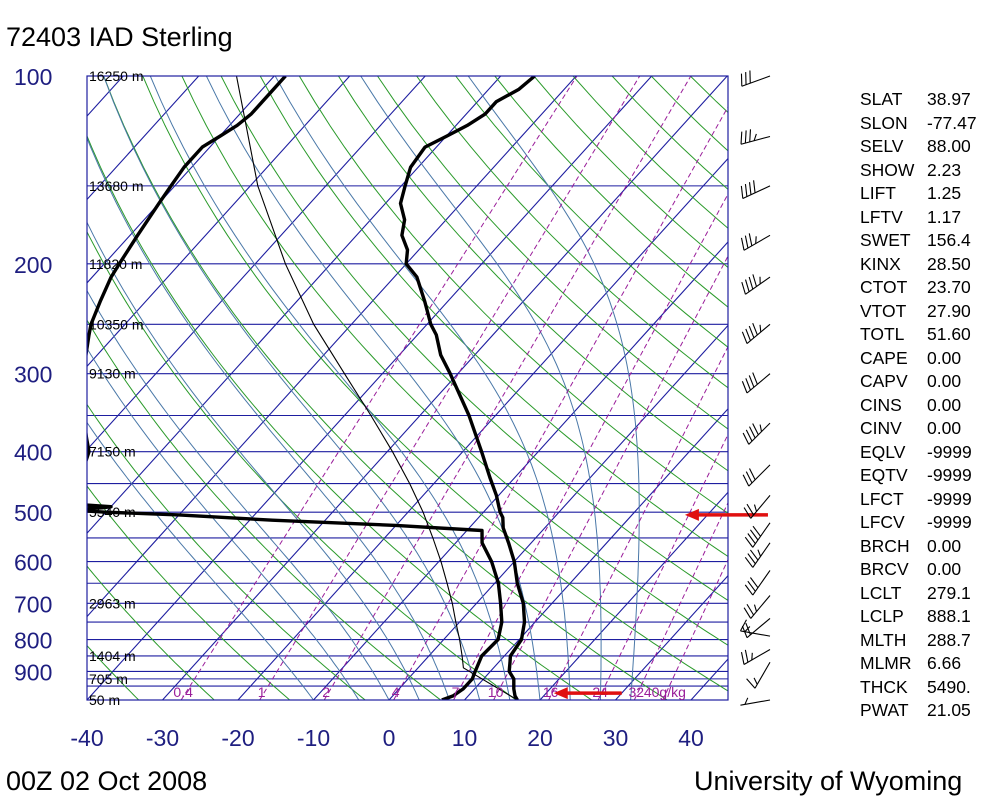  I want to click on height-label: 13680 m, so click(116, 186).